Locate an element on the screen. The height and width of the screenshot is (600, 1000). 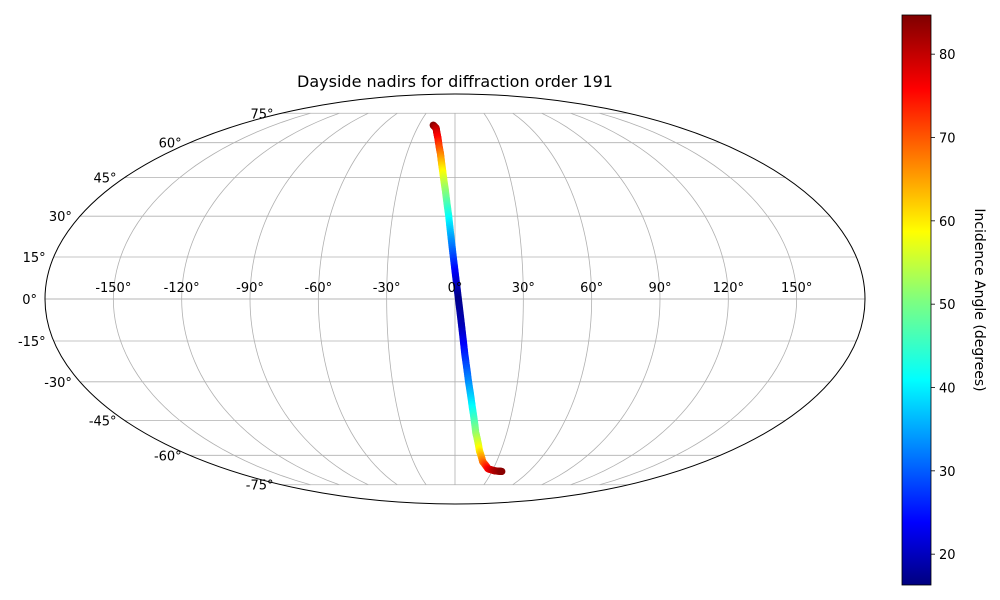
colorbar-tick-label: 40 is located at coordinates (947, 389).